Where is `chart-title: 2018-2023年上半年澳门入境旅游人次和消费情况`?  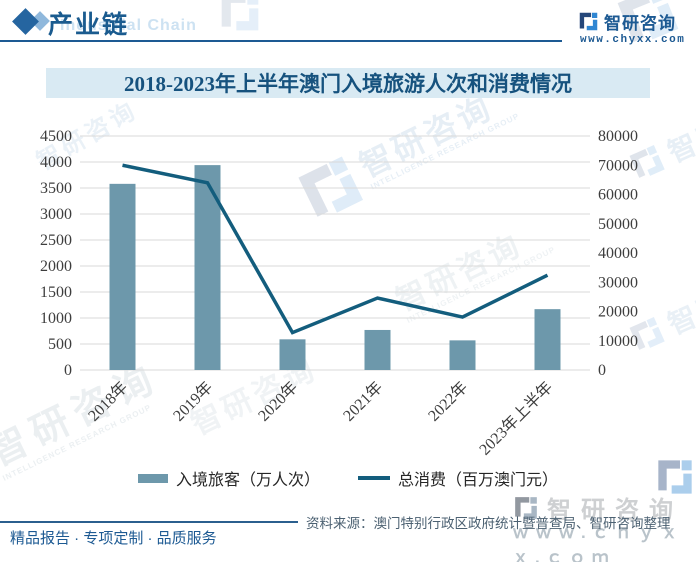 chart-title: 2018-2023年上半年澳门入境旅游人次和消费情况 is located at coordinates (348, 84).